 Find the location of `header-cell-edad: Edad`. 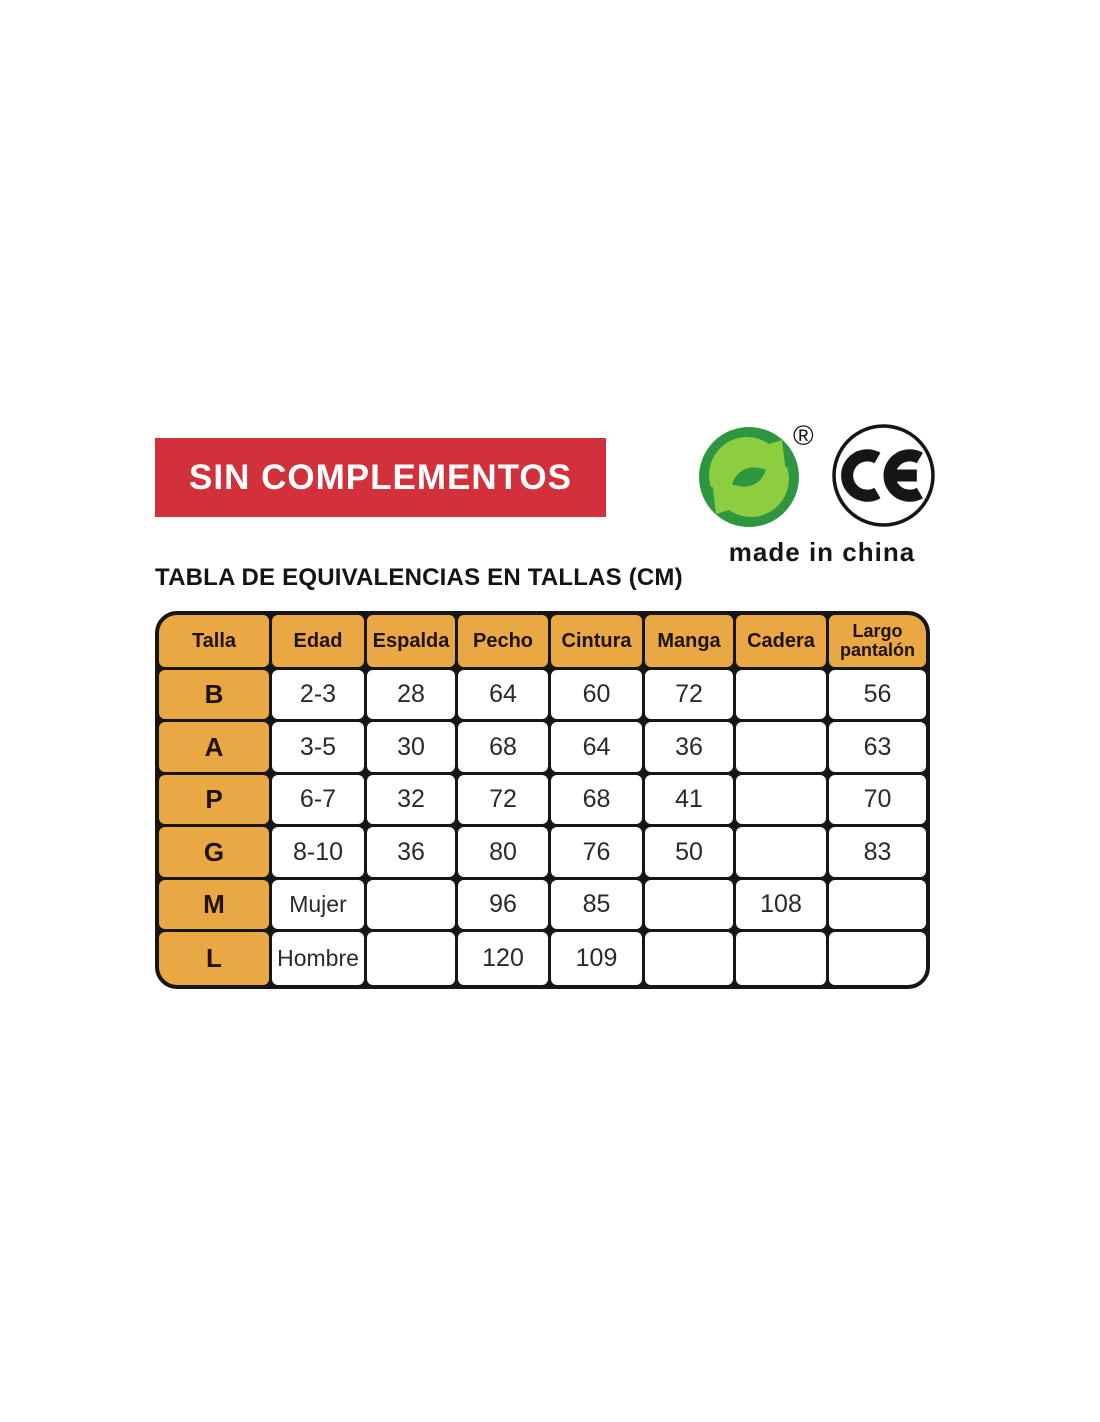

header-cell-edad: Edad is located at coordinates (318, 641).